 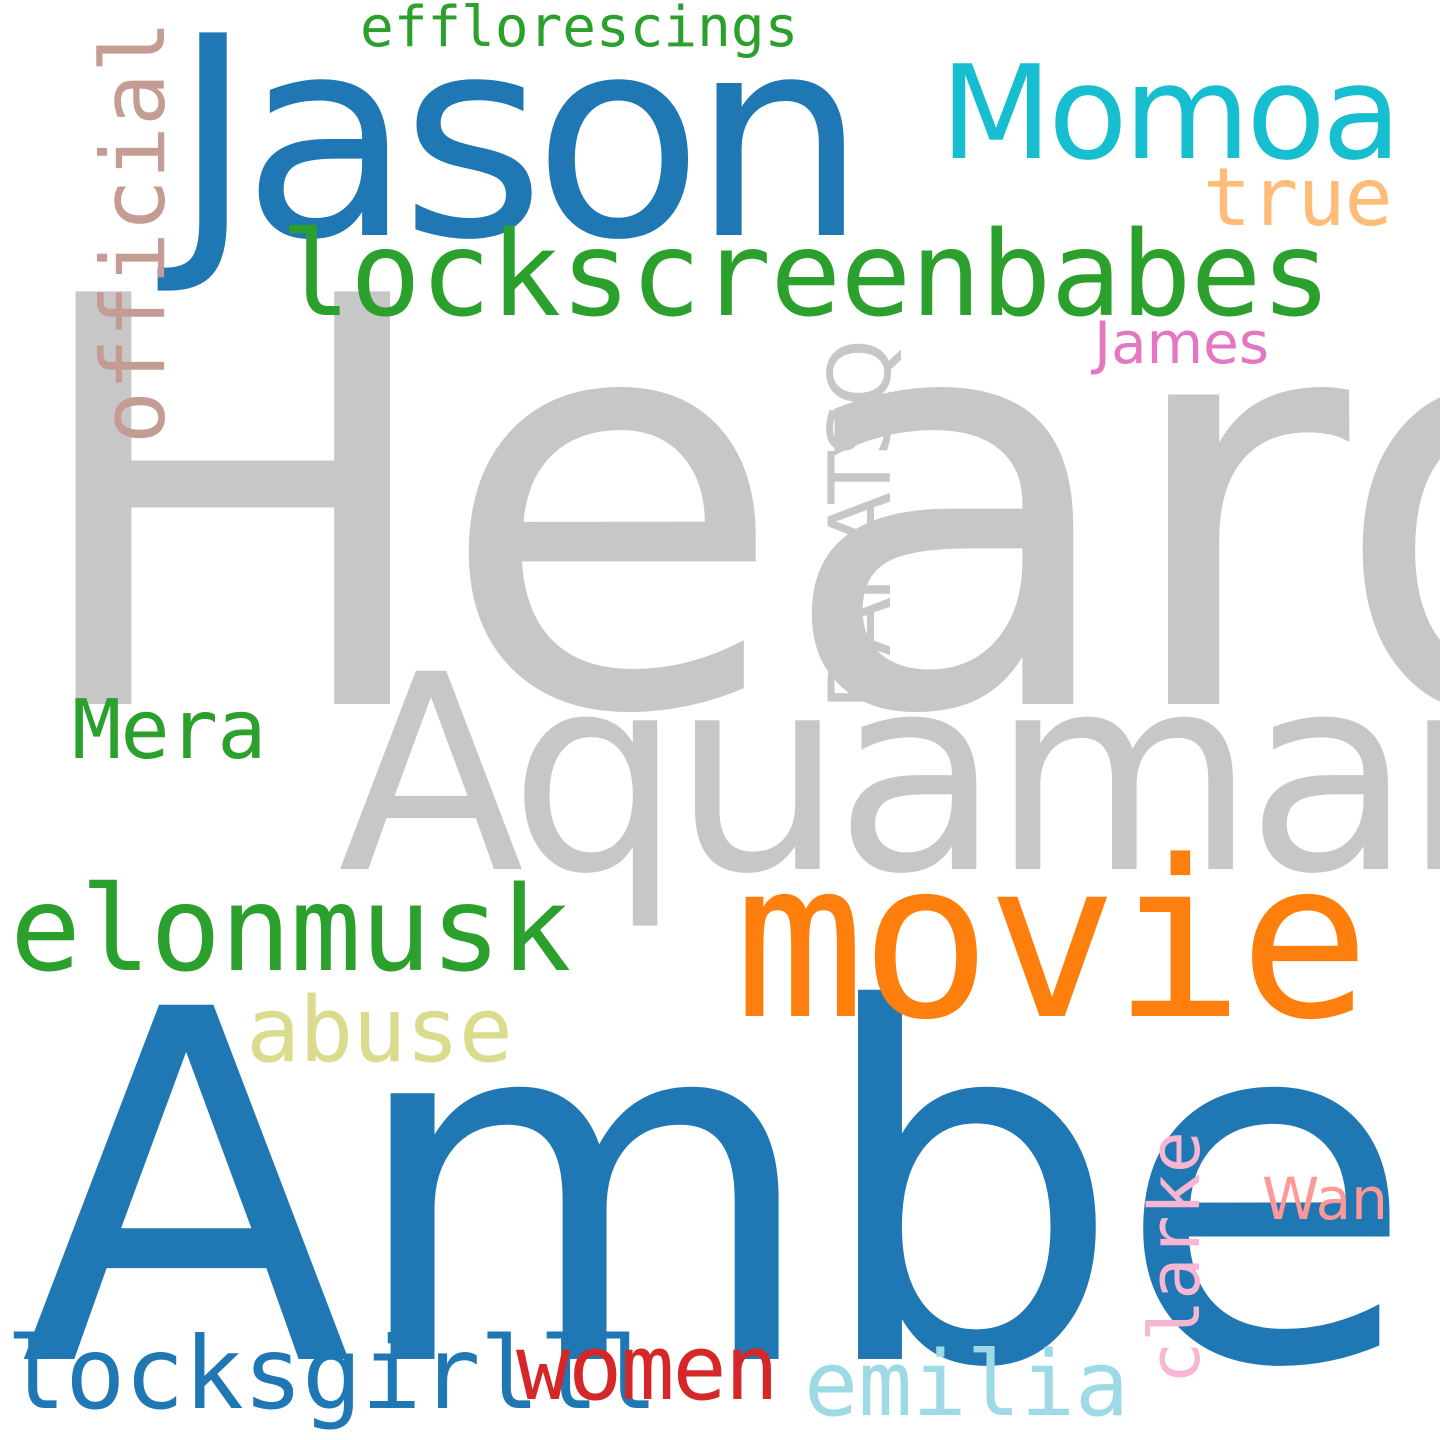 What do you see at coordinates (290, 929) in the screenshot?
I see `word-elonmusk: elonmusk` at bounding box center [290, 929].